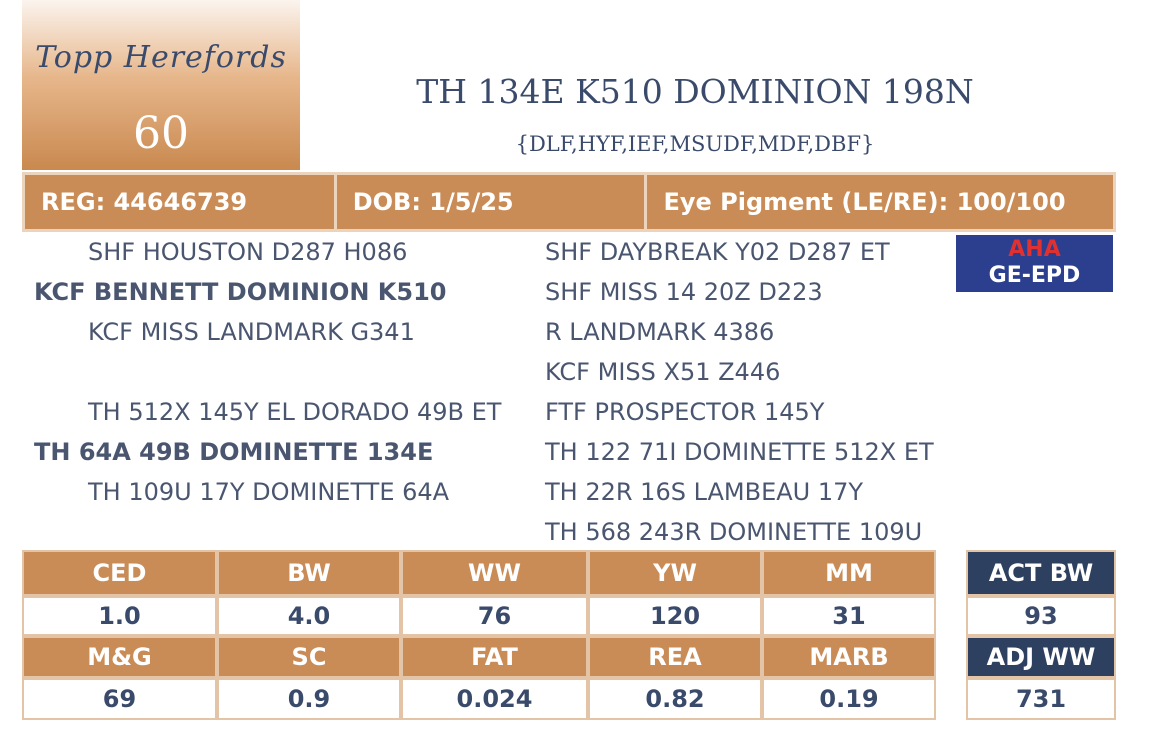  Describe the element at coordinates (119, 657) in the screenshot. I see `epd-label: M&G` at that location.